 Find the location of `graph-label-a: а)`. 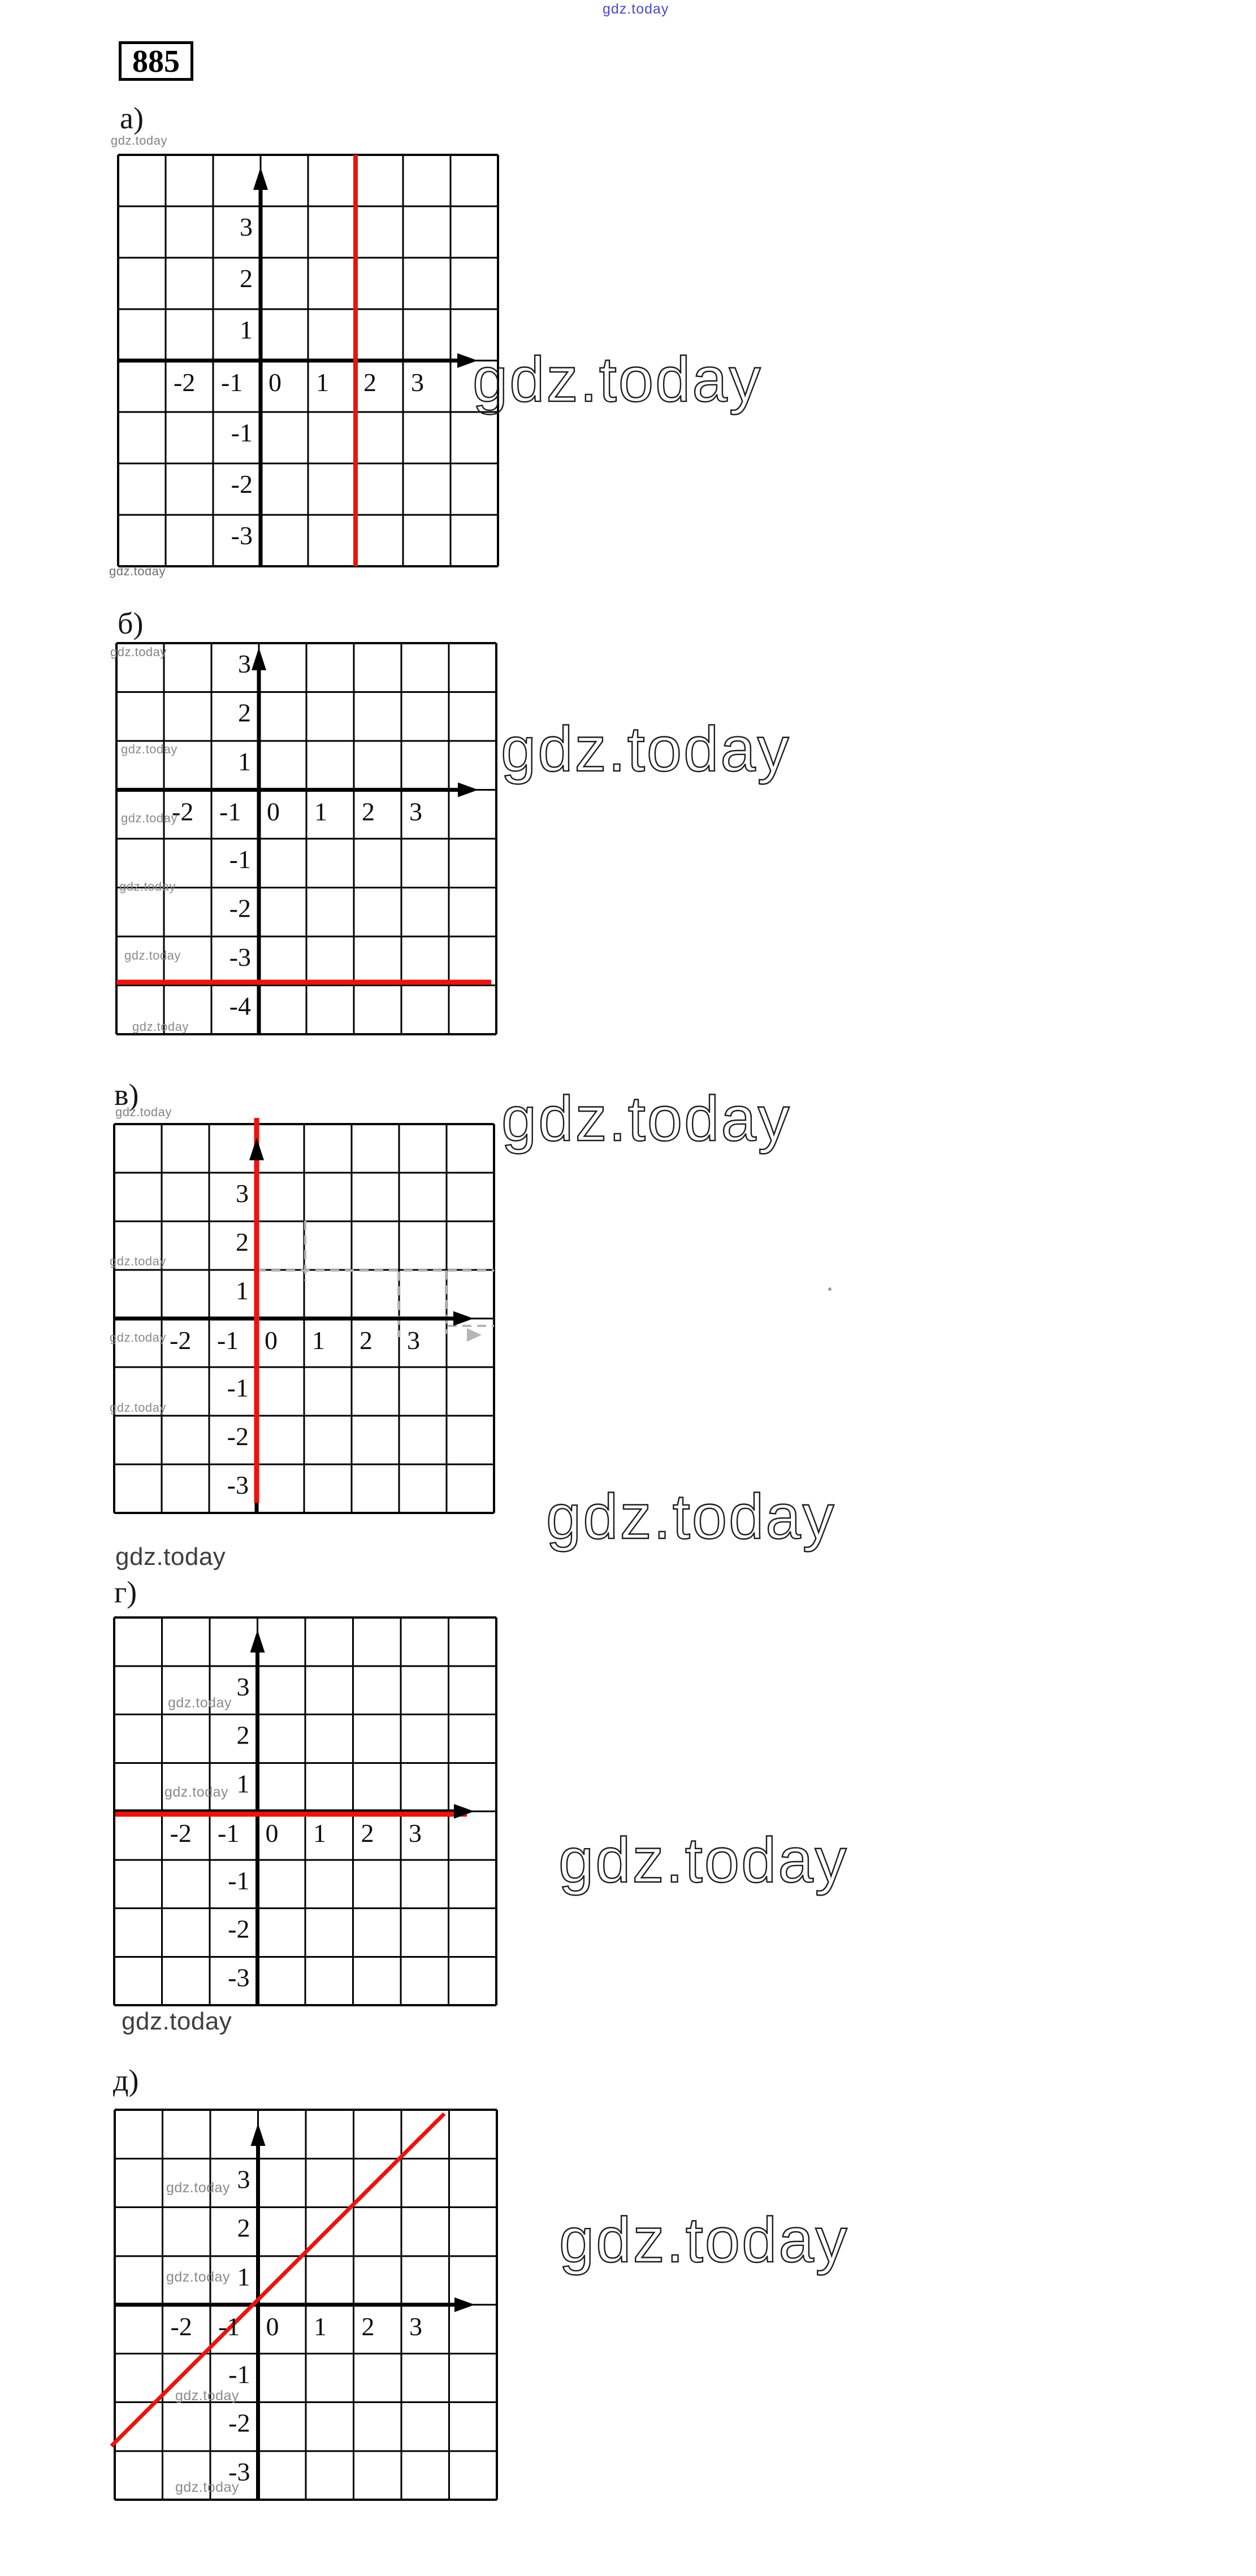

graph-label-a: а) is located at coordinates (132, 118).